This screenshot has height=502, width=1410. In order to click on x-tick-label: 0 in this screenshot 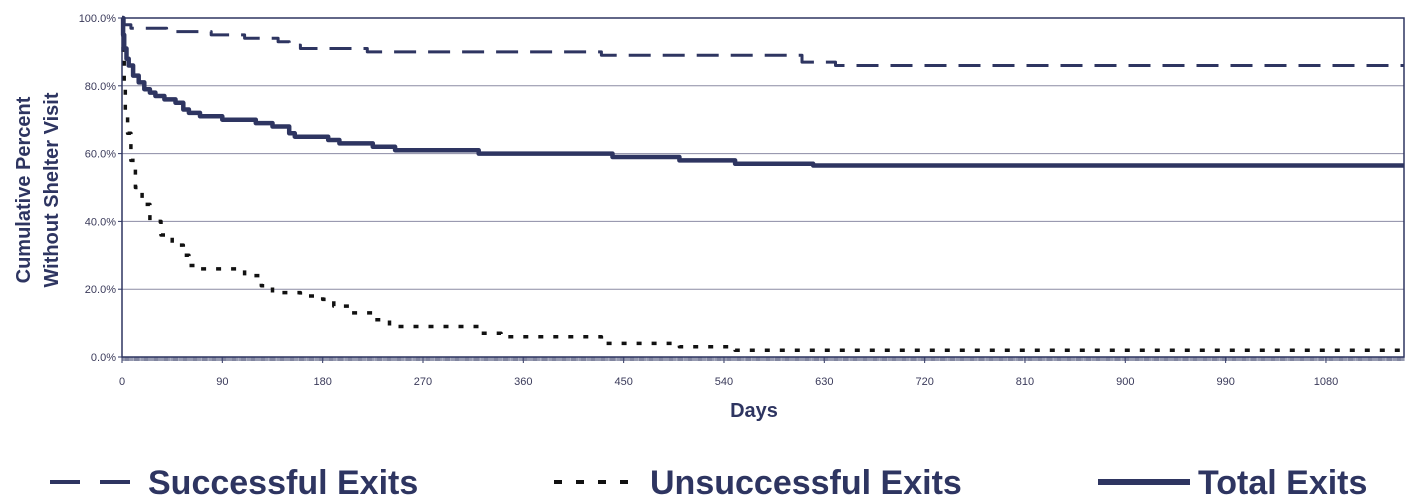, I will do `click(122, 382)`.